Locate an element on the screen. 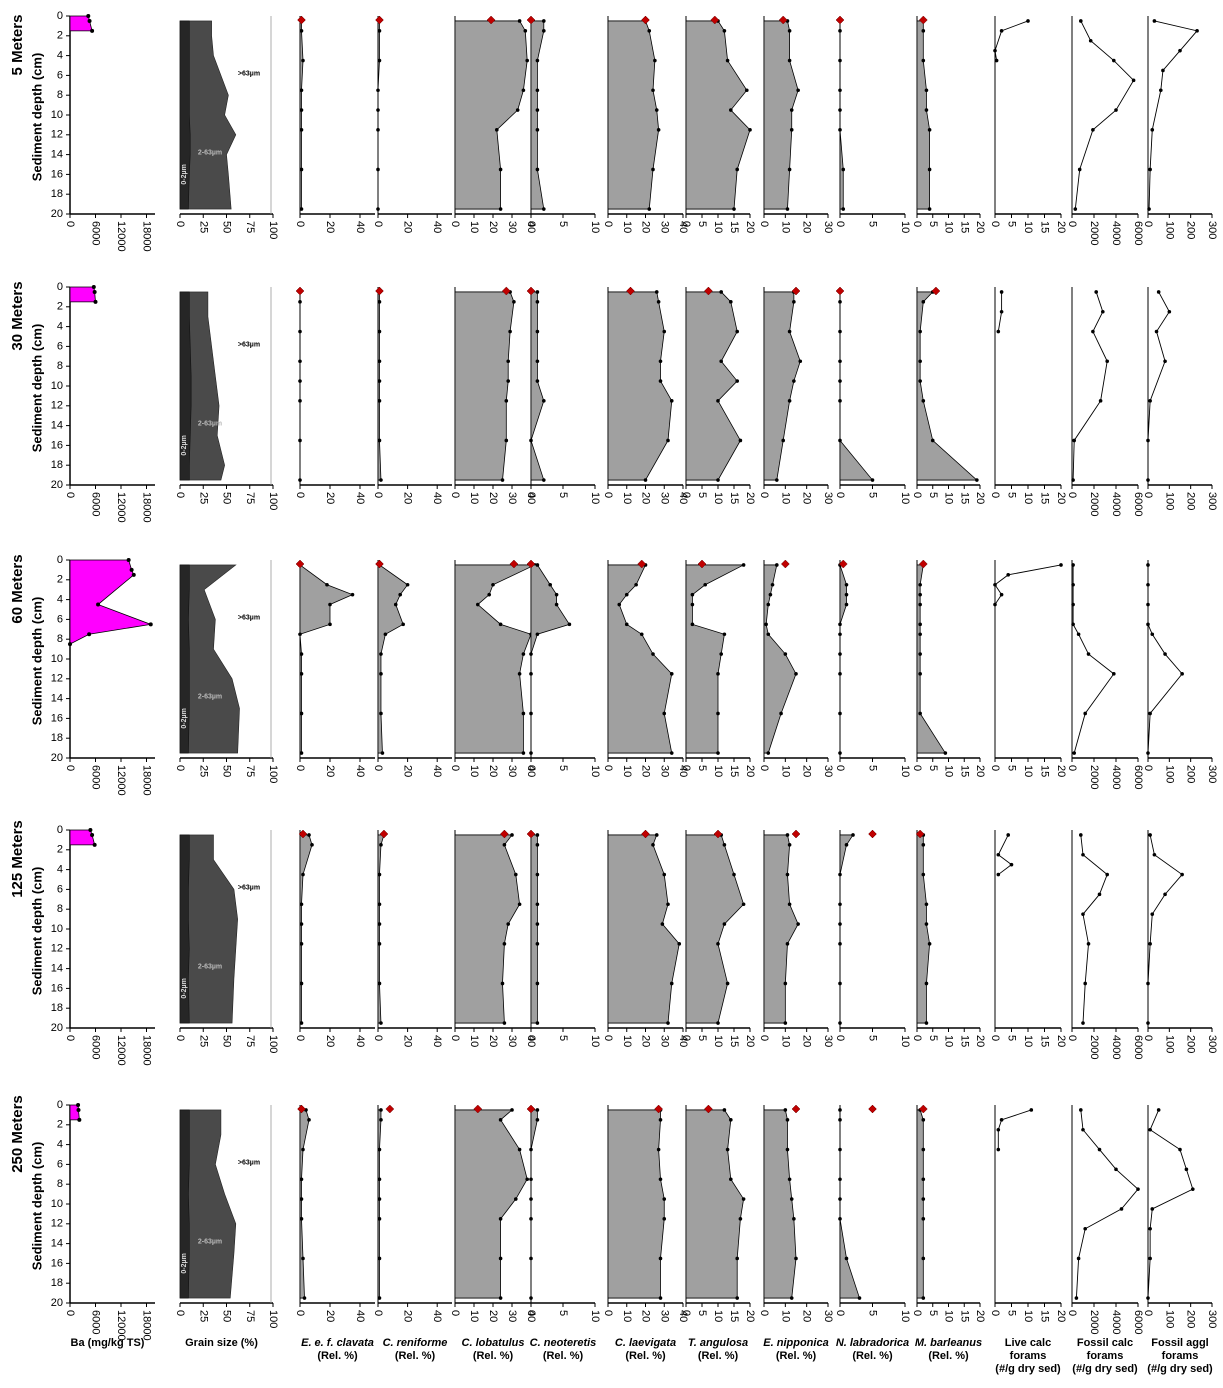 The image size is (1223, 1388). x-tick-label: 300 is located at coordinates (1212, 774).